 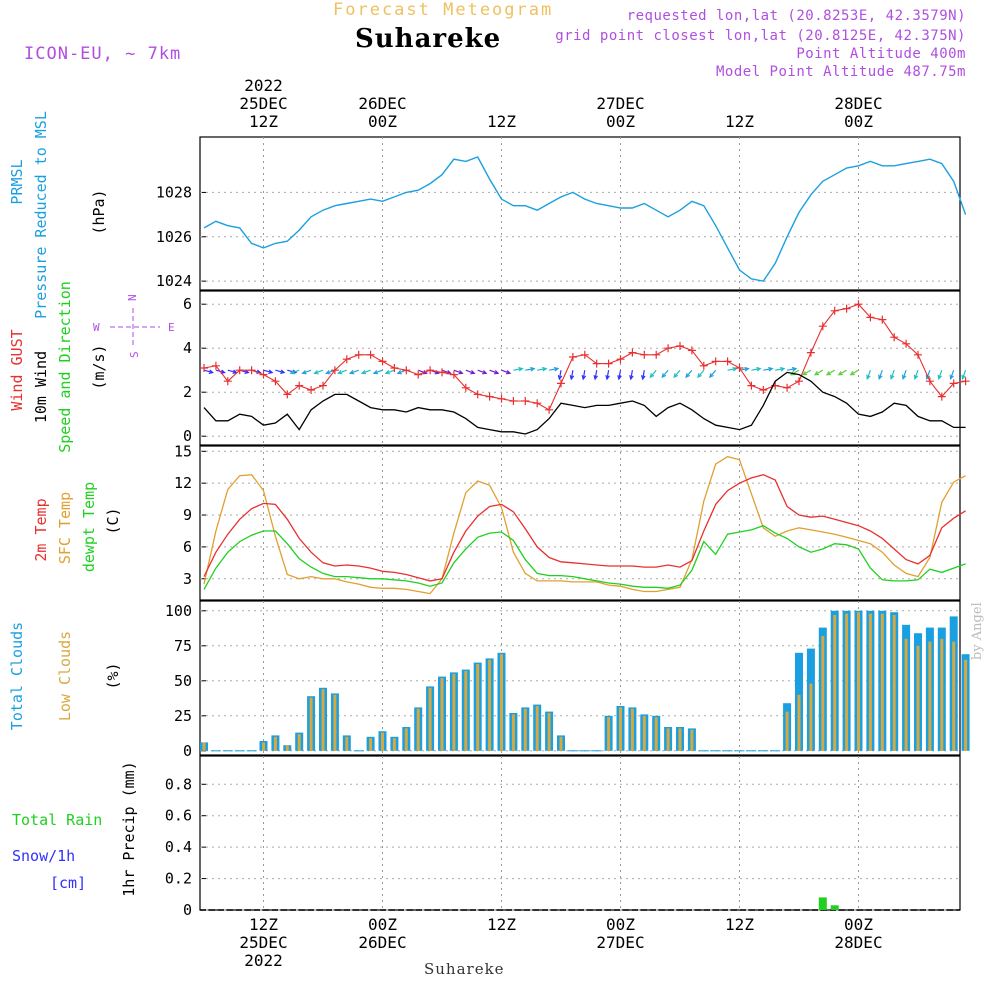 I want to click on time-label-bottom: 12Z, so click(x=501, y=924).